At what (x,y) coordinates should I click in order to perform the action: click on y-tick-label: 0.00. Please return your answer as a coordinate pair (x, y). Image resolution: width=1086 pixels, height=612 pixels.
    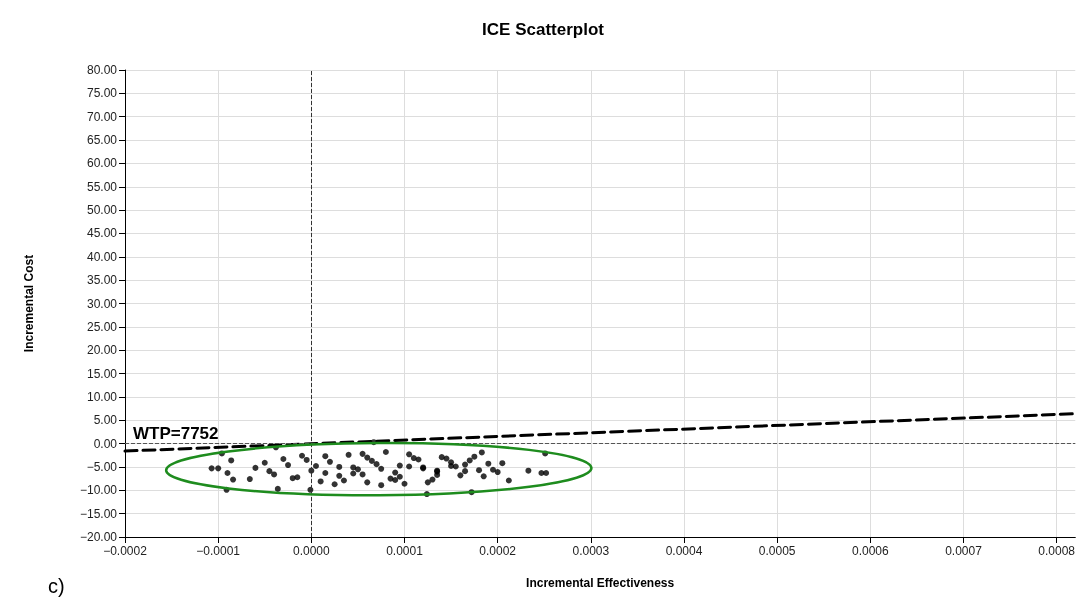
    Looking at the image, I should click on (105, 443).